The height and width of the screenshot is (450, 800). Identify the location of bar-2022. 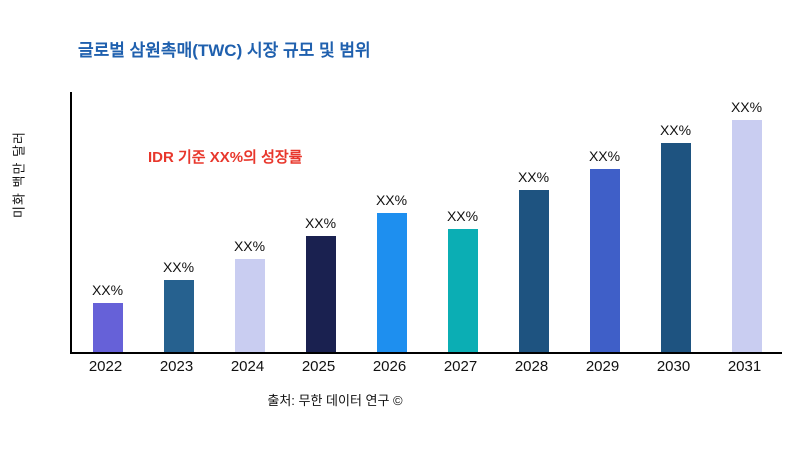
(107, 327).